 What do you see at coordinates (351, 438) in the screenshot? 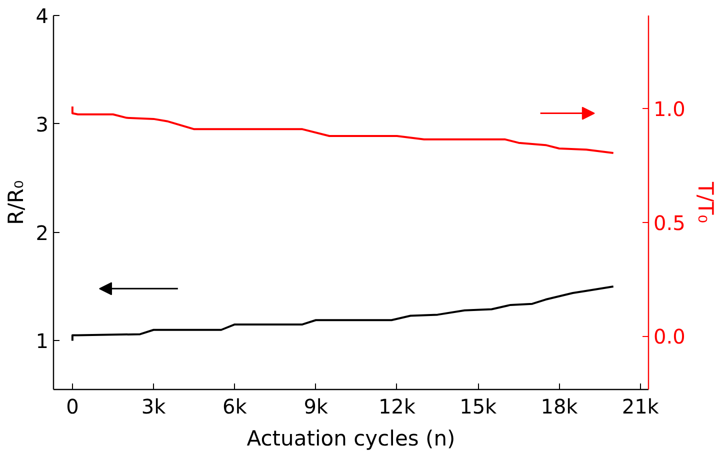
I see `x-axis-title: Actuation cycles (n)` at bounding box center [351, 438].